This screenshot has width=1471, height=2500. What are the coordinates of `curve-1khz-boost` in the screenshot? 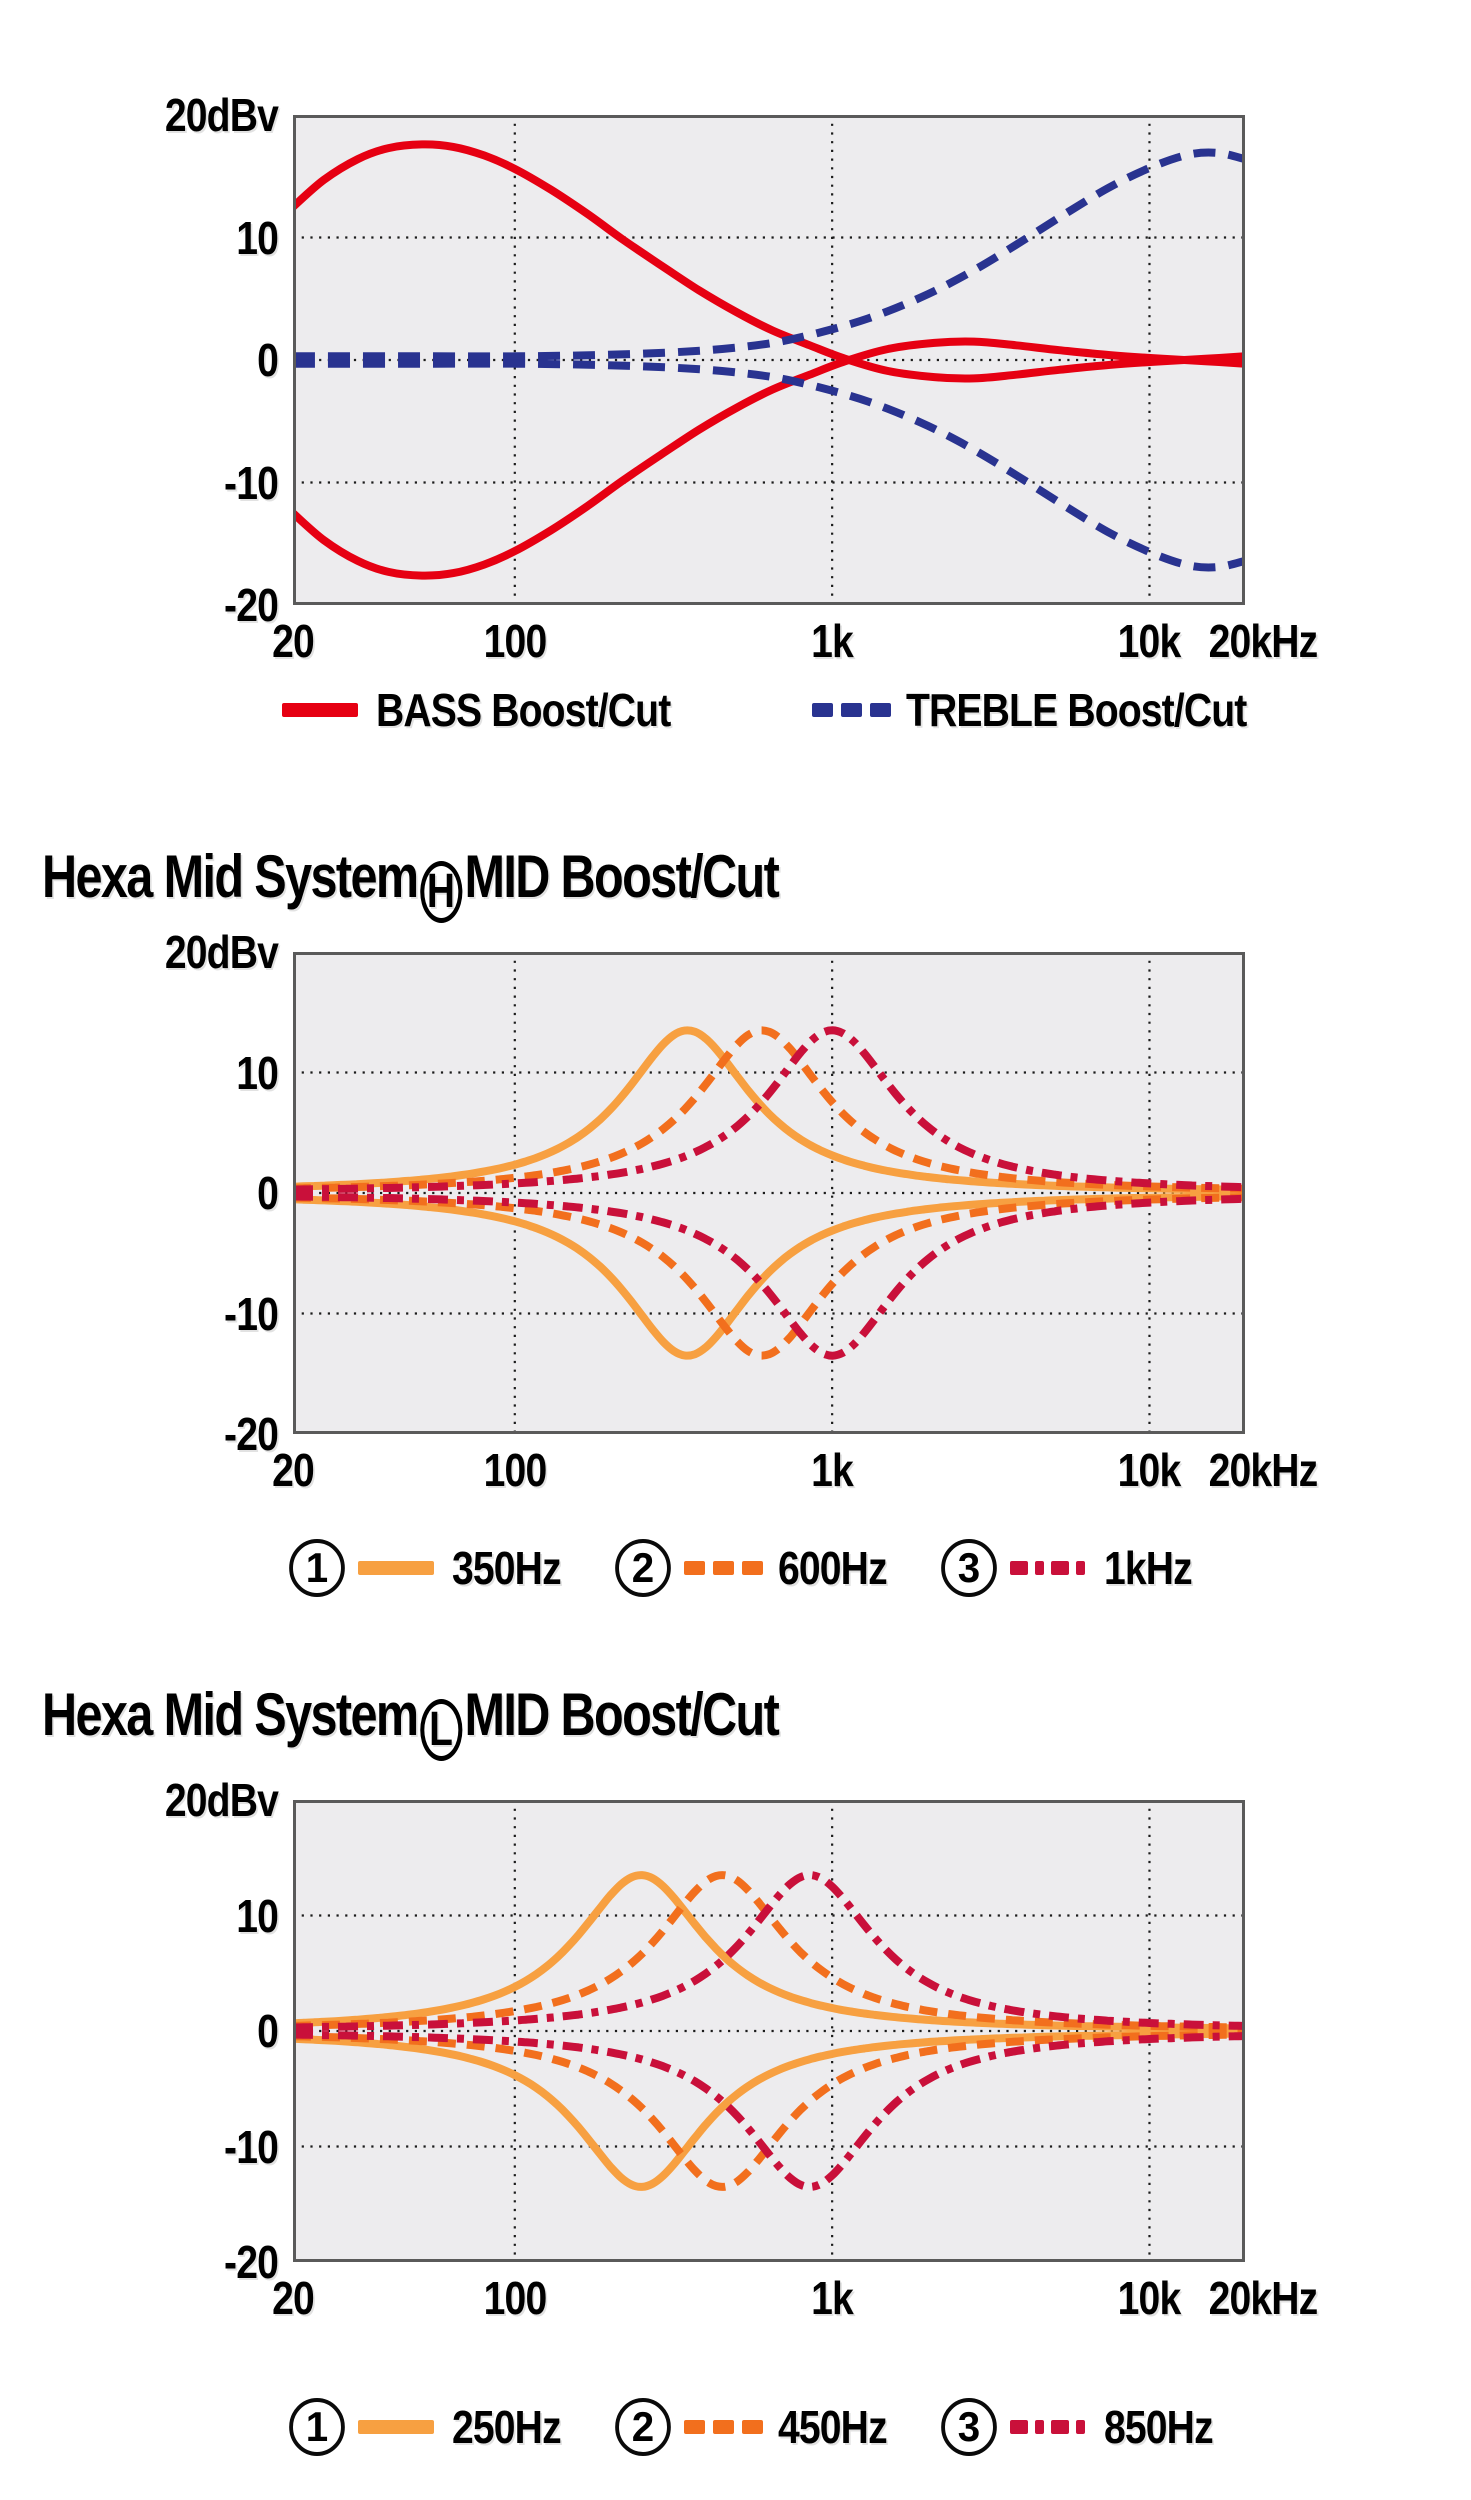 It's located at (769, 1110).